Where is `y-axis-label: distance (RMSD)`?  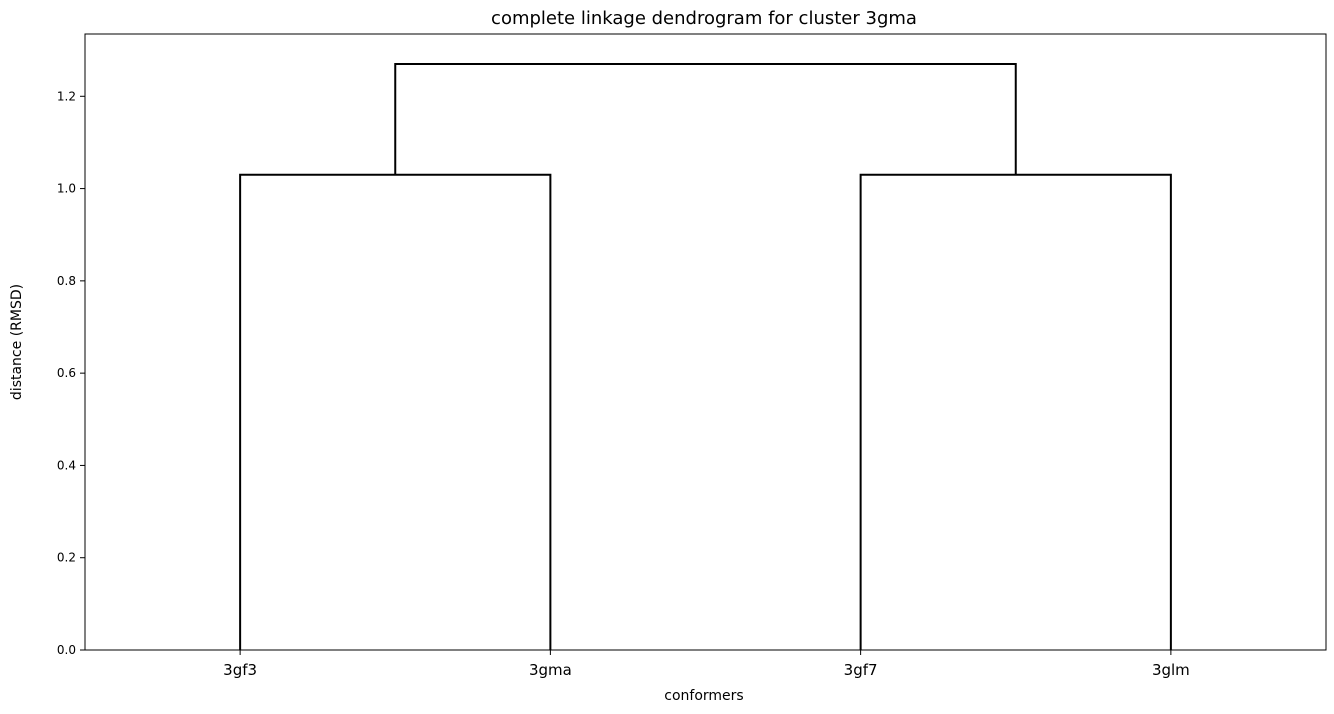
y-axis-label: distance (RMSD) is located at coordinates (17, 342).